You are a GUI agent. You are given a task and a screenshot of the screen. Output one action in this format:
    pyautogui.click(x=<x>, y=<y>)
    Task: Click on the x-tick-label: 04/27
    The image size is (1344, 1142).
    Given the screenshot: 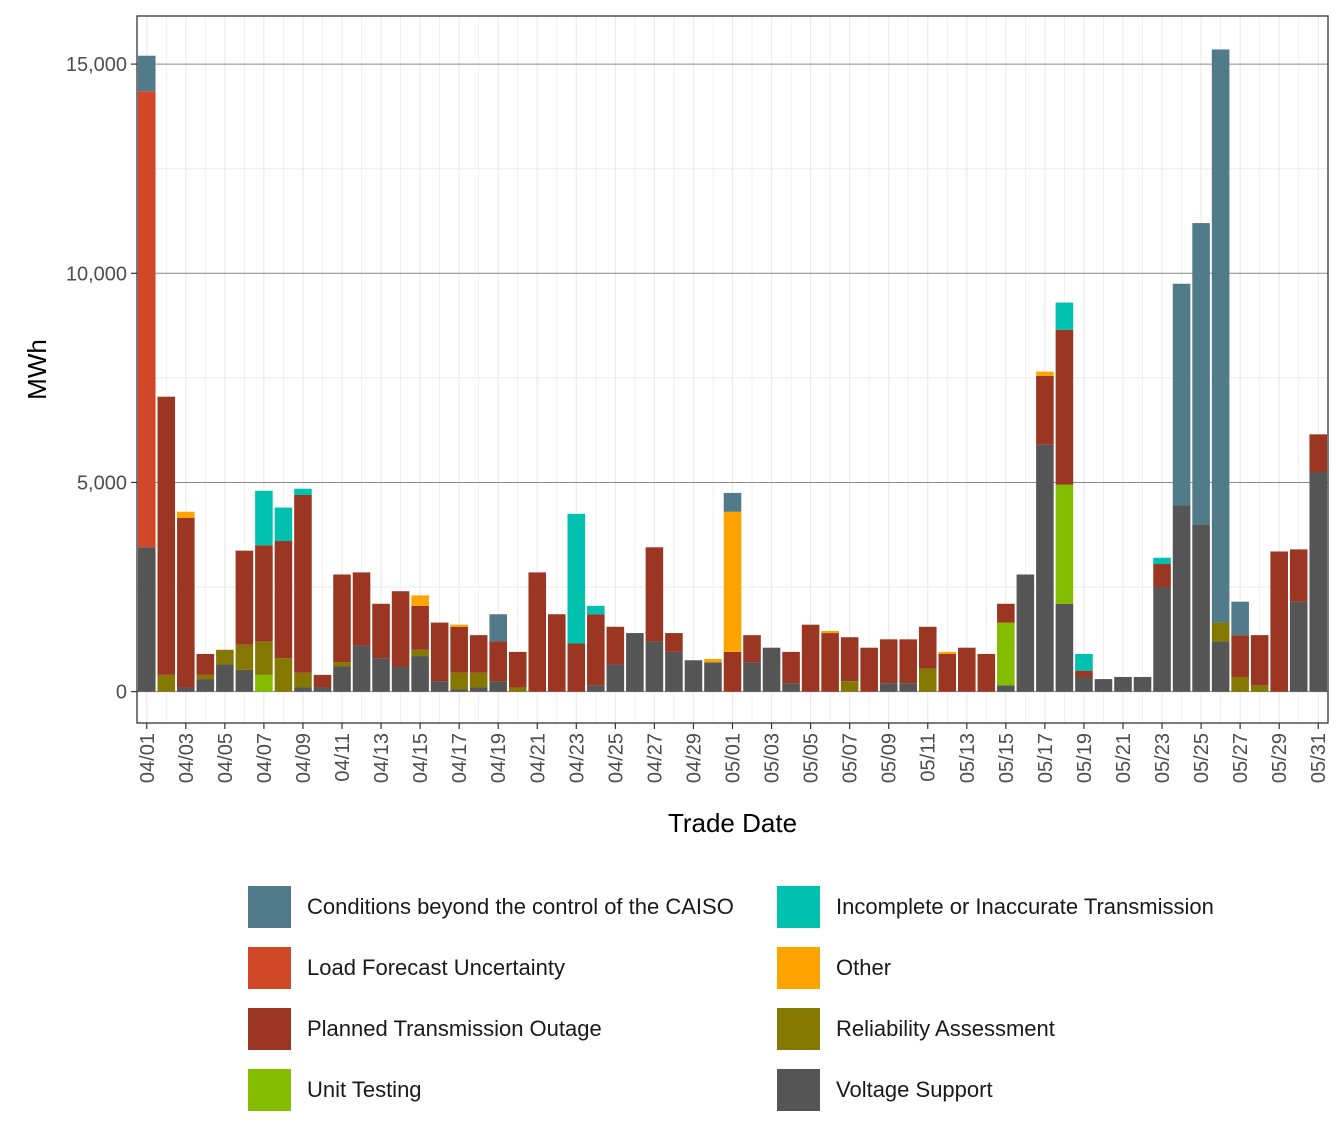 What is the action you would take?
    pyautogui.click(x=655, y=758)
    